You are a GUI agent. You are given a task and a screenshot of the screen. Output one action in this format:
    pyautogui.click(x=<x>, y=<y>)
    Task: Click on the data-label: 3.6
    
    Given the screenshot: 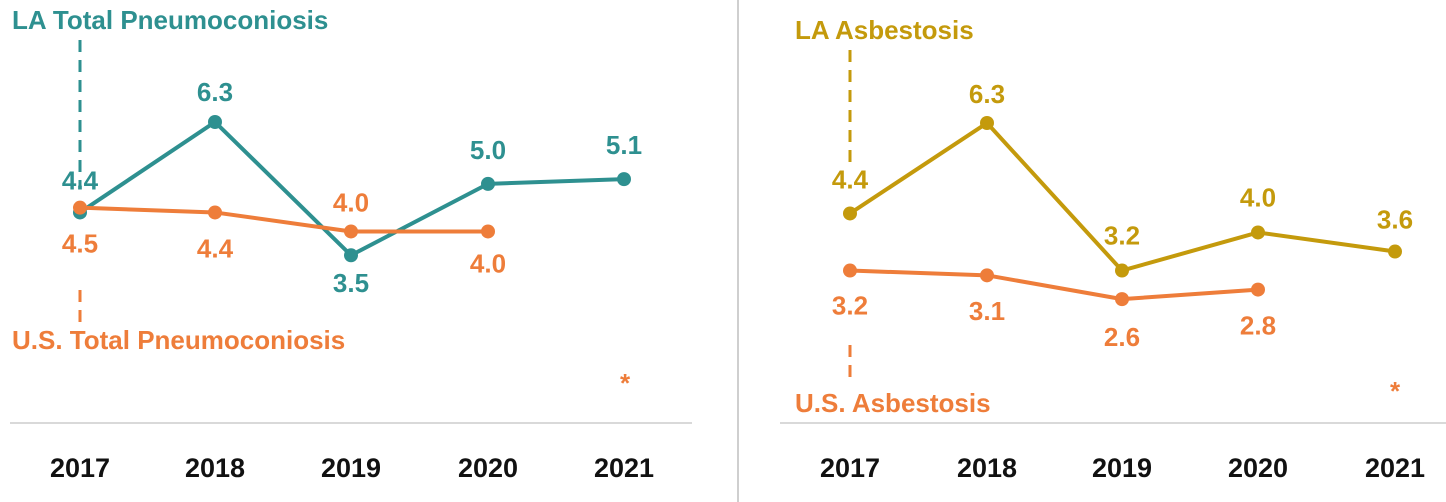 What is the action you would take?
    pyautogui.click(x=1395, y=219)
    